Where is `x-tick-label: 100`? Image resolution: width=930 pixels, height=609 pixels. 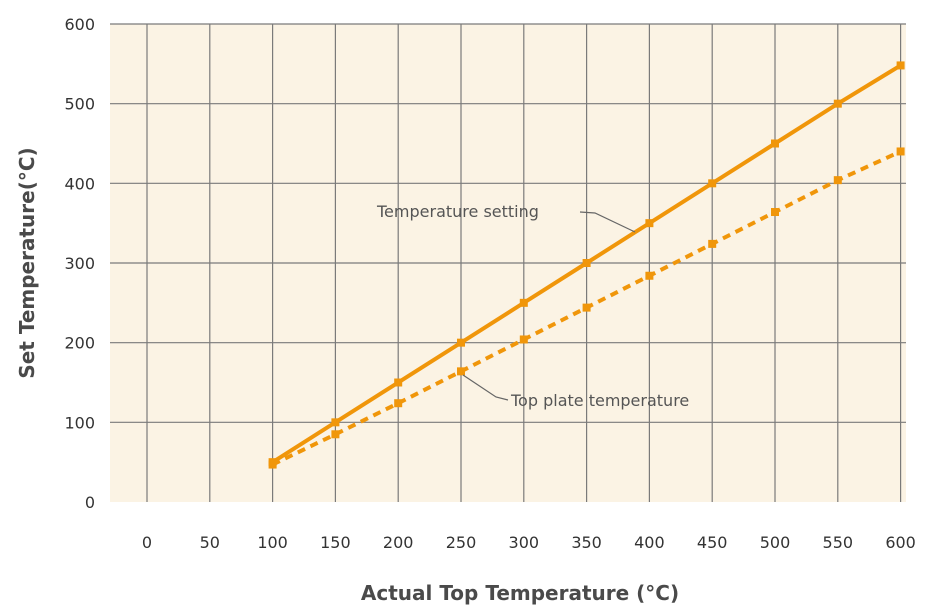
x-tick-label: 100 is located at coordinates (272, 542).